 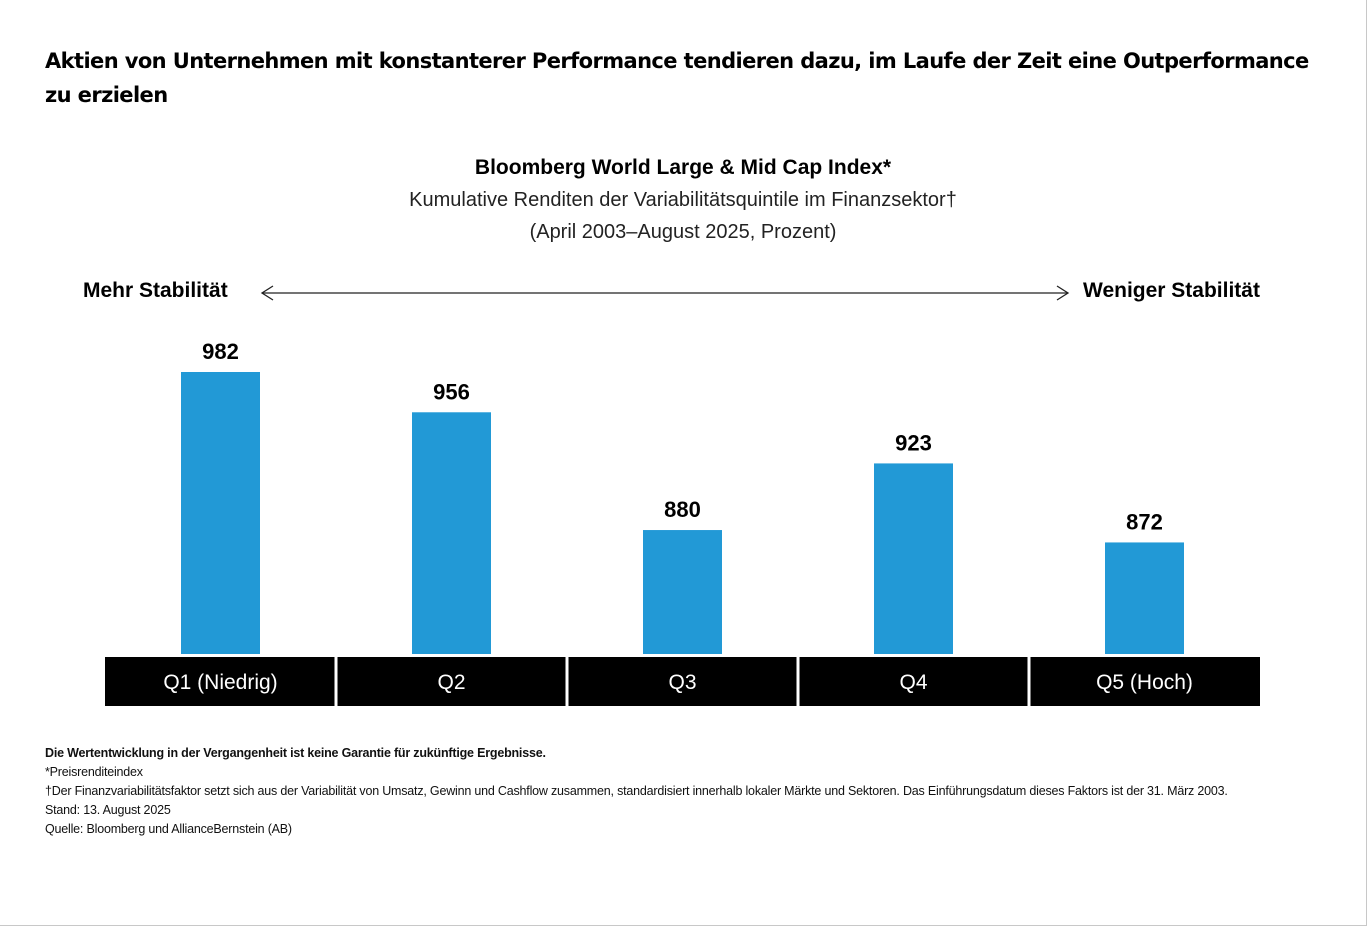 I want to click on double-headed-arrow-icon, so click(x=665, y=293).